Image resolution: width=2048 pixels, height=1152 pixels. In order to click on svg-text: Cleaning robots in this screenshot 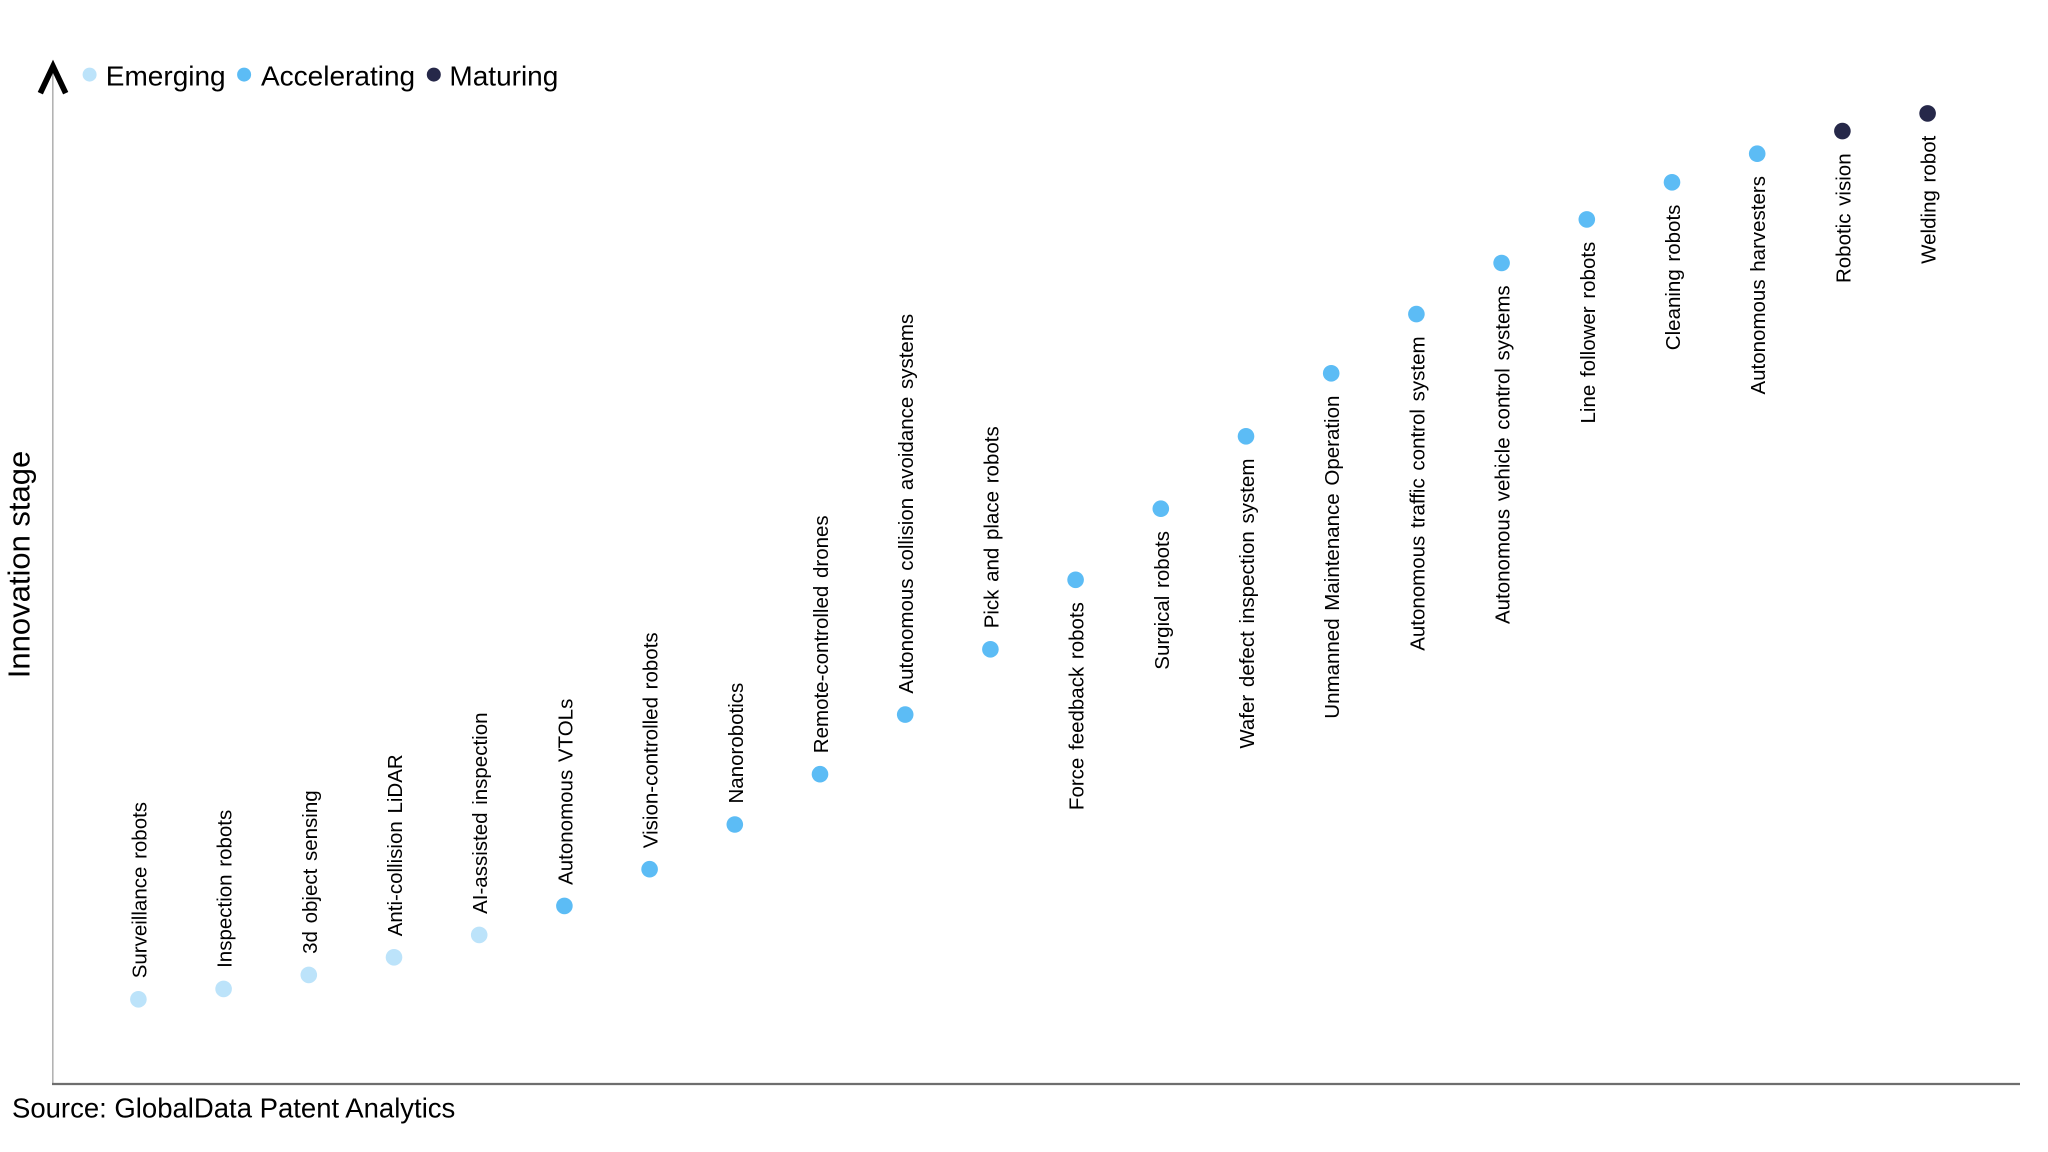, I will do `click(1673, 278)`.